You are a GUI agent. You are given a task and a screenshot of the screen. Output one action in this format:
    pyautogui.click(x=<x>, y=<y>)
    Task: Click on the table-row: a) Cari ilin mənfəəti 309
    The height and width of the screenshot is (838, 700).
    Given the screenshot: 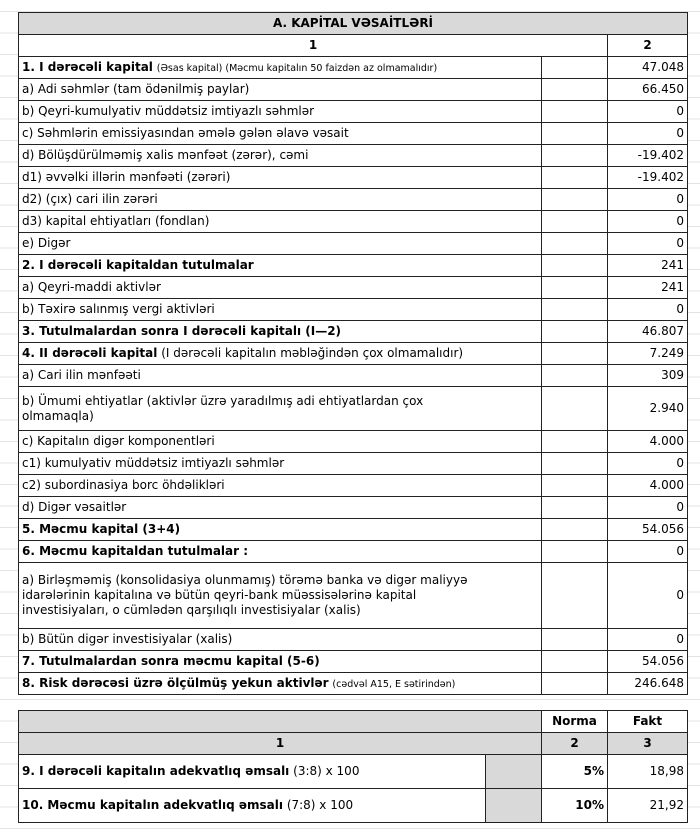 What is the action you would take?
    pyautogui.click(x=353, y=375)
    